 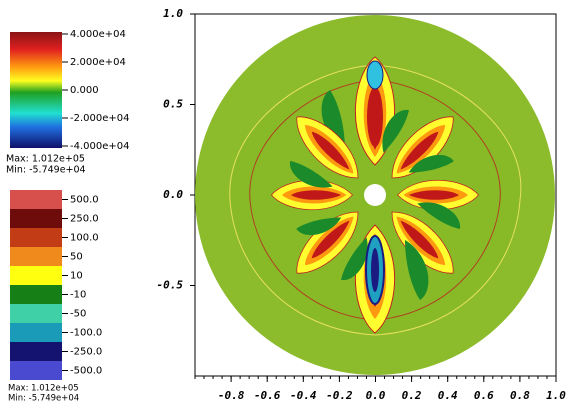 I want to click on x-tick-label: 0.4, so click(x=448, y=395).